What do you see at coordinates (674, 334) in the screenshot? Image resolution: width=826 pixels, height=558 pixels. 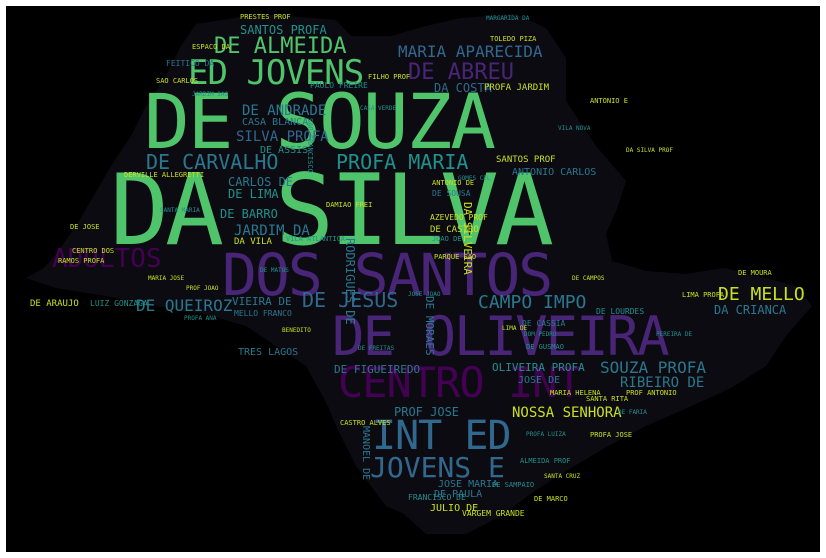 I see `word-pereira-de: PEREIRA DE` at bounding box center [674, 334].